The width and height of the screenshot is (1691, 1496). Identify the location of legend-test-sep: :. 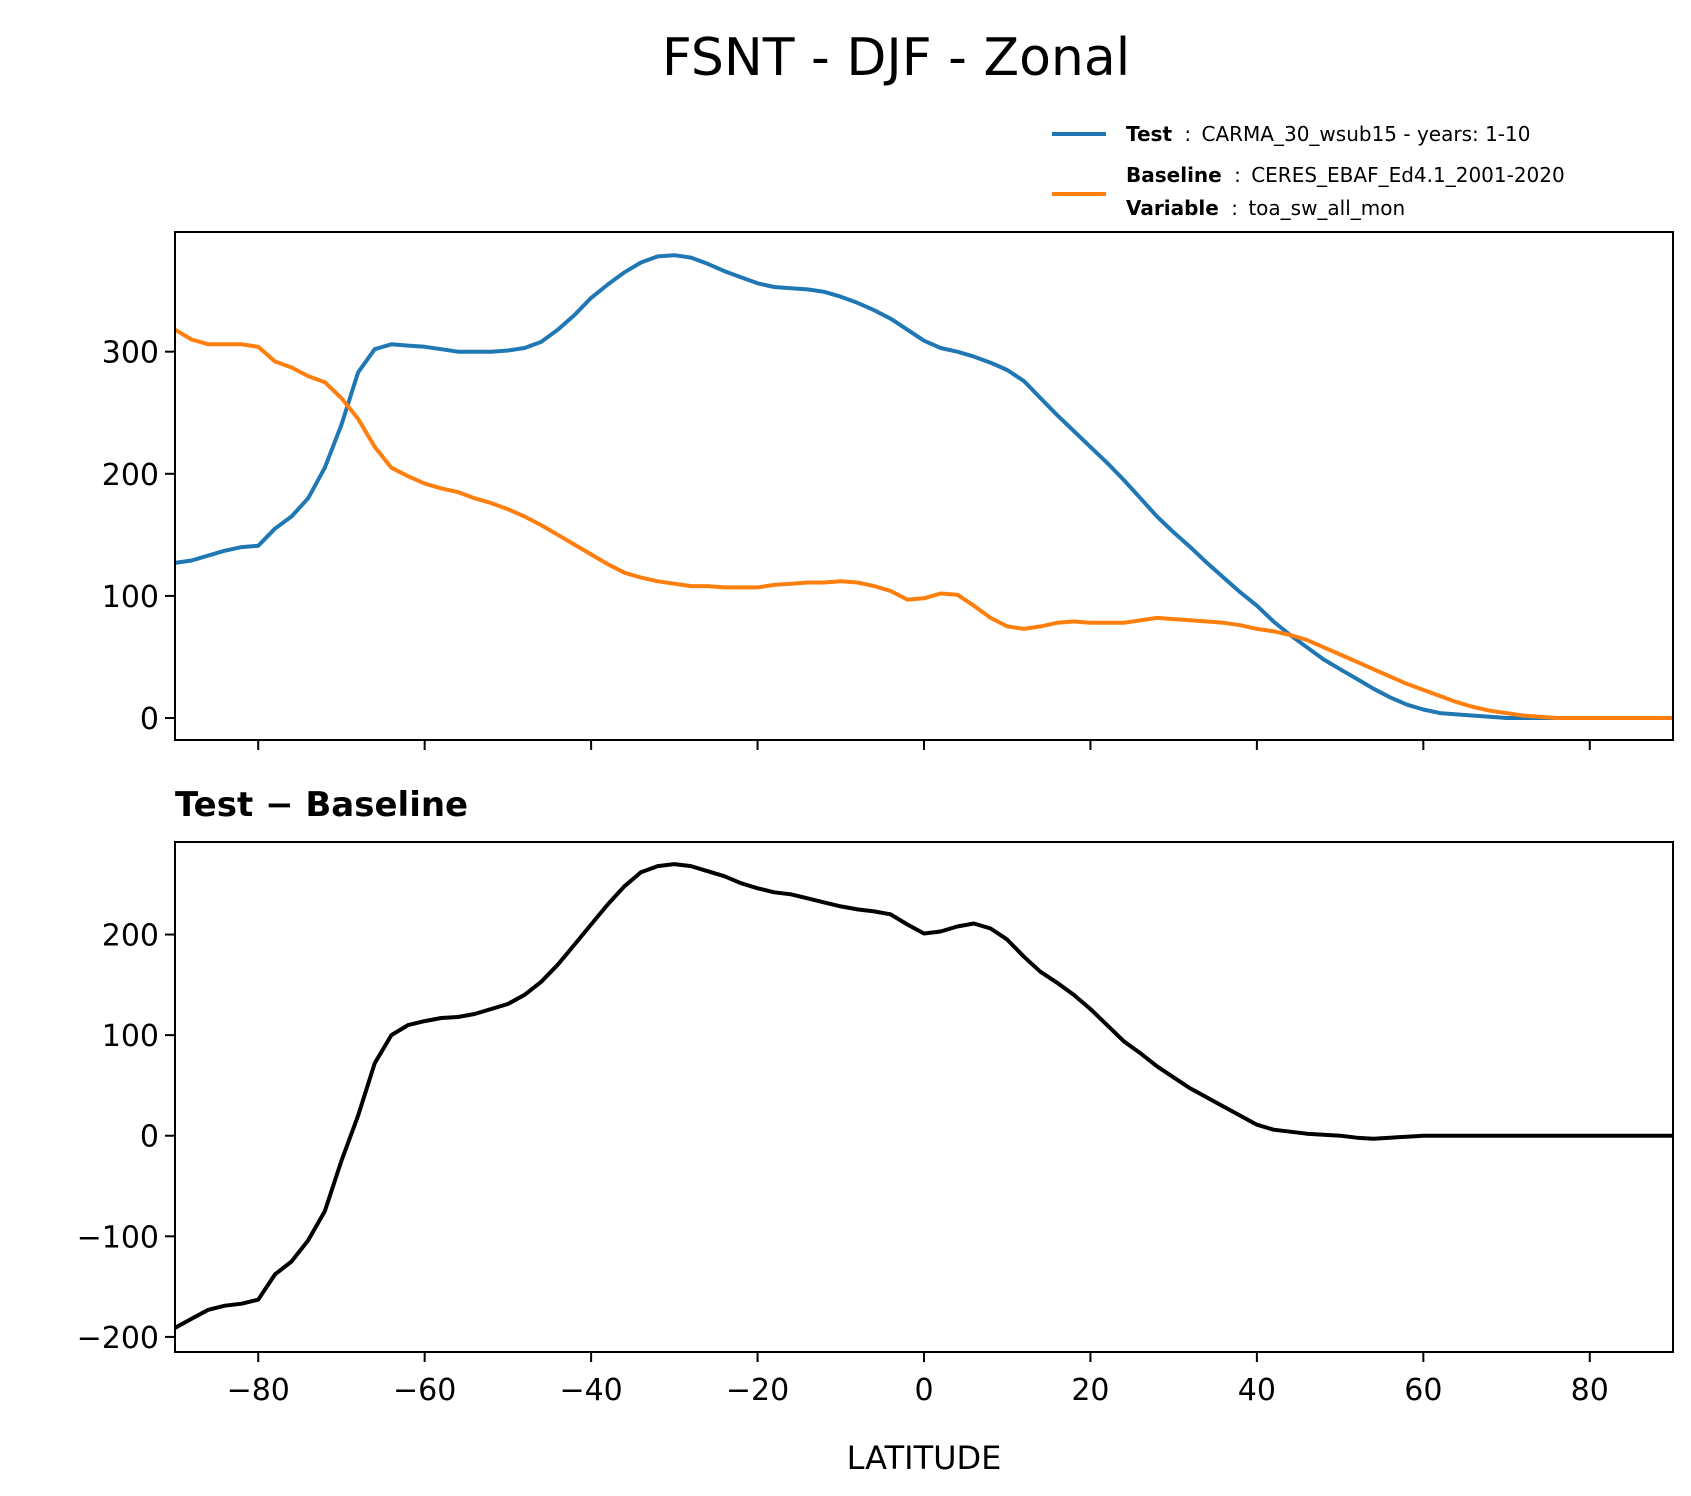
(1187, 134).